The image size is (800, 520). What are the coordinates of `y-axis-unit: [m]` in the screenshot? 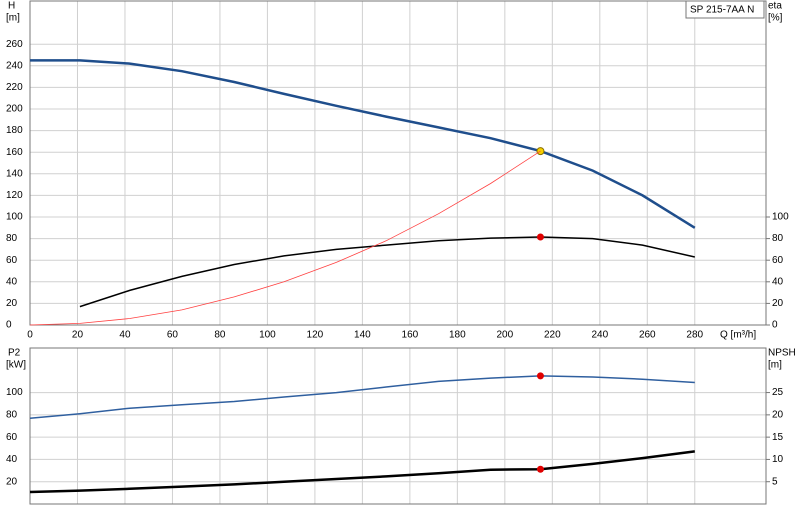 It's located at (13, 18).